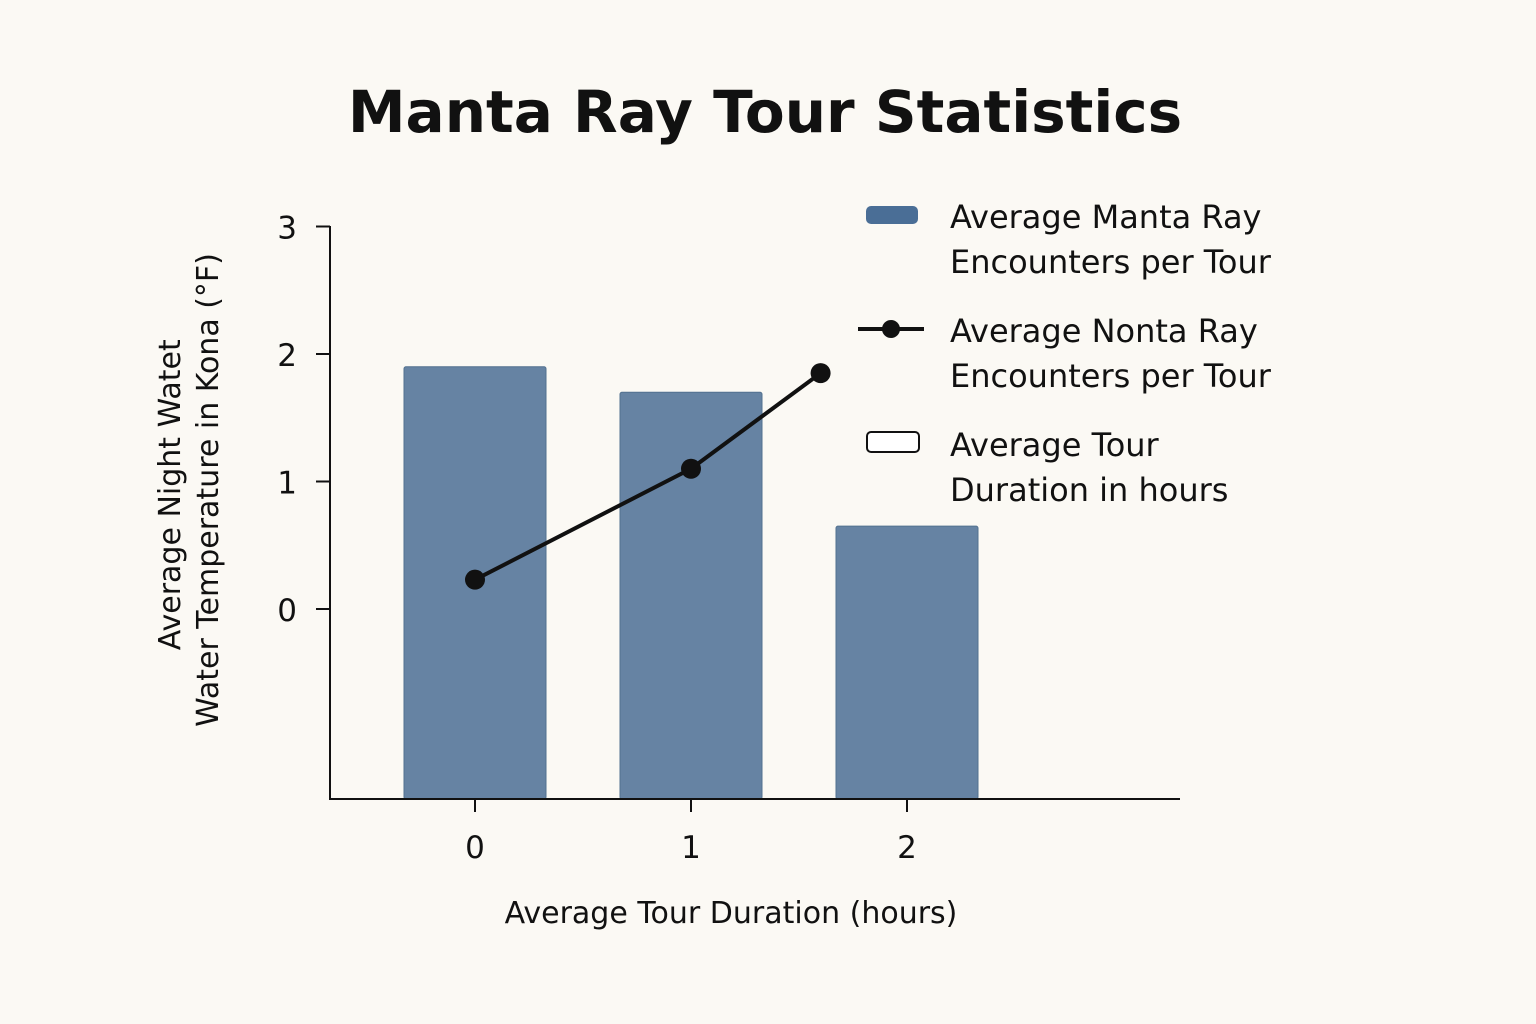  Describe the element at coordinates (1110, 239) in the screenshot. I see `legend-label-bars: Average Manta Ray Encounters per Tour` at that location.